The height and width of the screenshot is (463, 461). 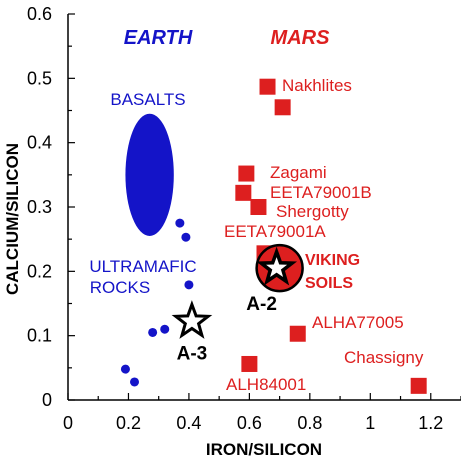 What do you see at coordinates (358, 322) in the screenshot?
I see `mars-point-label: ALHA77005` at bounding box center [358, 322].